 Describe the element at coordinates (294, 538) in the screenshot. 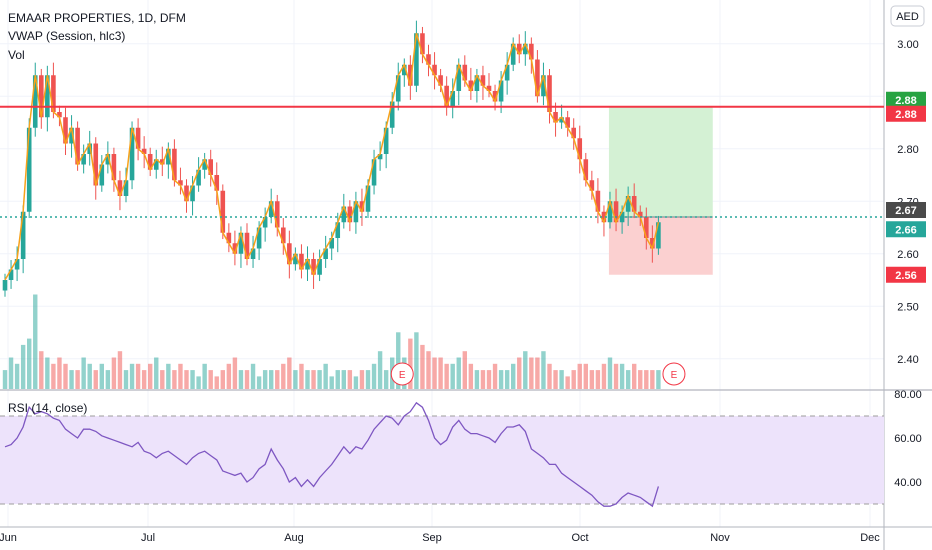

I see `time-tick-label: Aug` at that location.